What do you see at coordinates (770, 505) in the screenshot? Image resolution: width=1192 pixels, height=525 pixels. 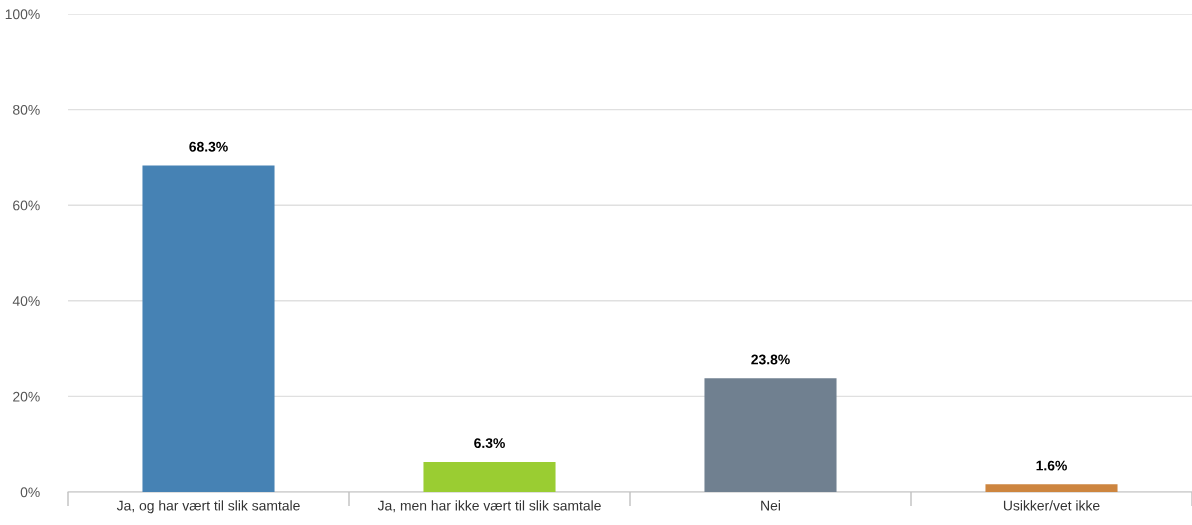 I see `x-tick-label: Nei` at bounding box center [770, 505].